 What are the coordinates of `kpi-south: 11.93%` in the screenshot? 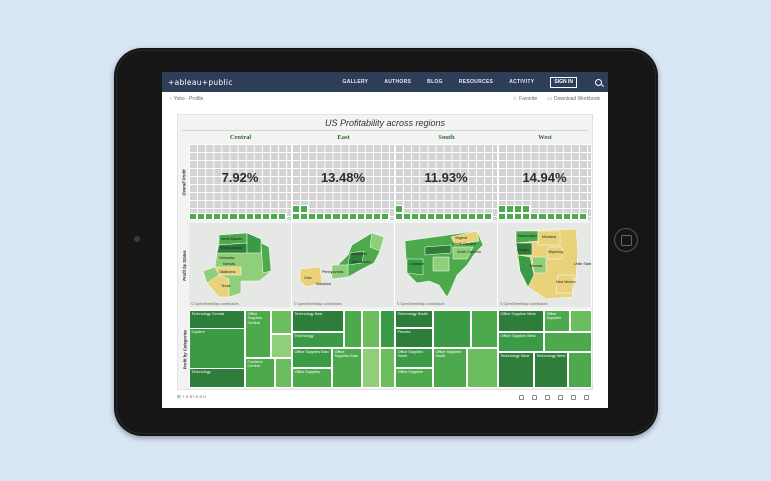 It's located at (446, 182).